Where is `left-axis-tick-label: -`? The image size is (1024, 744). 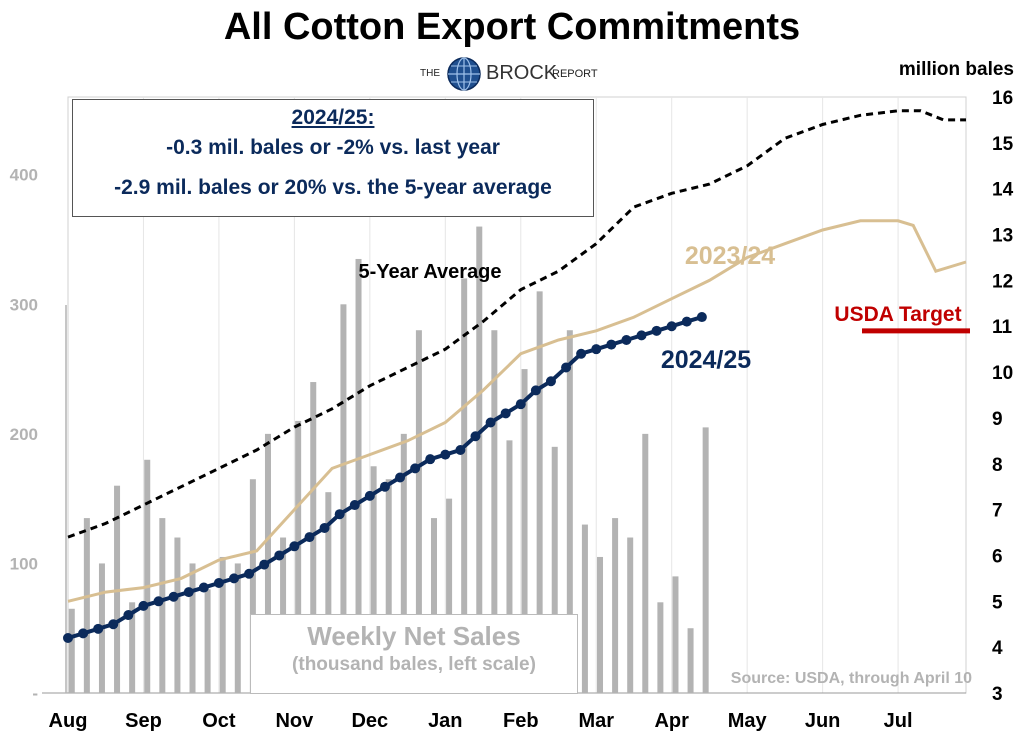
left-axis-tick-label: - is located at coordinates (35, 693).